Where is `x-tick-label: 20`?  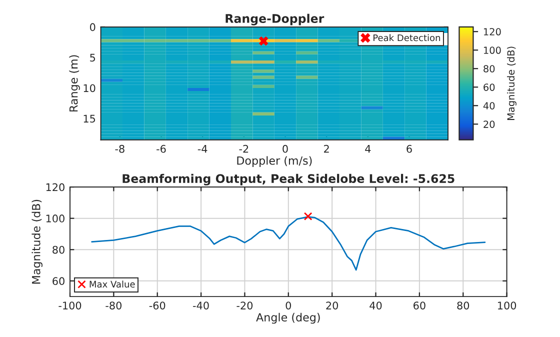
x-tick-label: 20 is located at coordinates (332, 306).